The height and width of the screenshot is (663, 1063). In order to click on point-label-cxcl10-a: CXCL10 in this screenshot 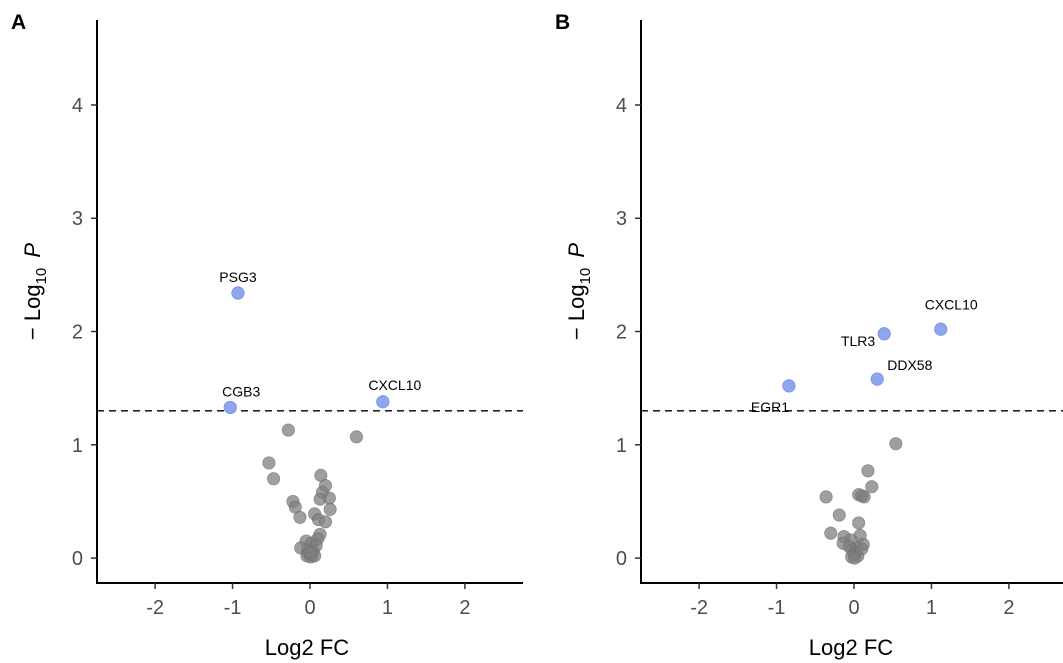, I will do `click(394, 385)`.